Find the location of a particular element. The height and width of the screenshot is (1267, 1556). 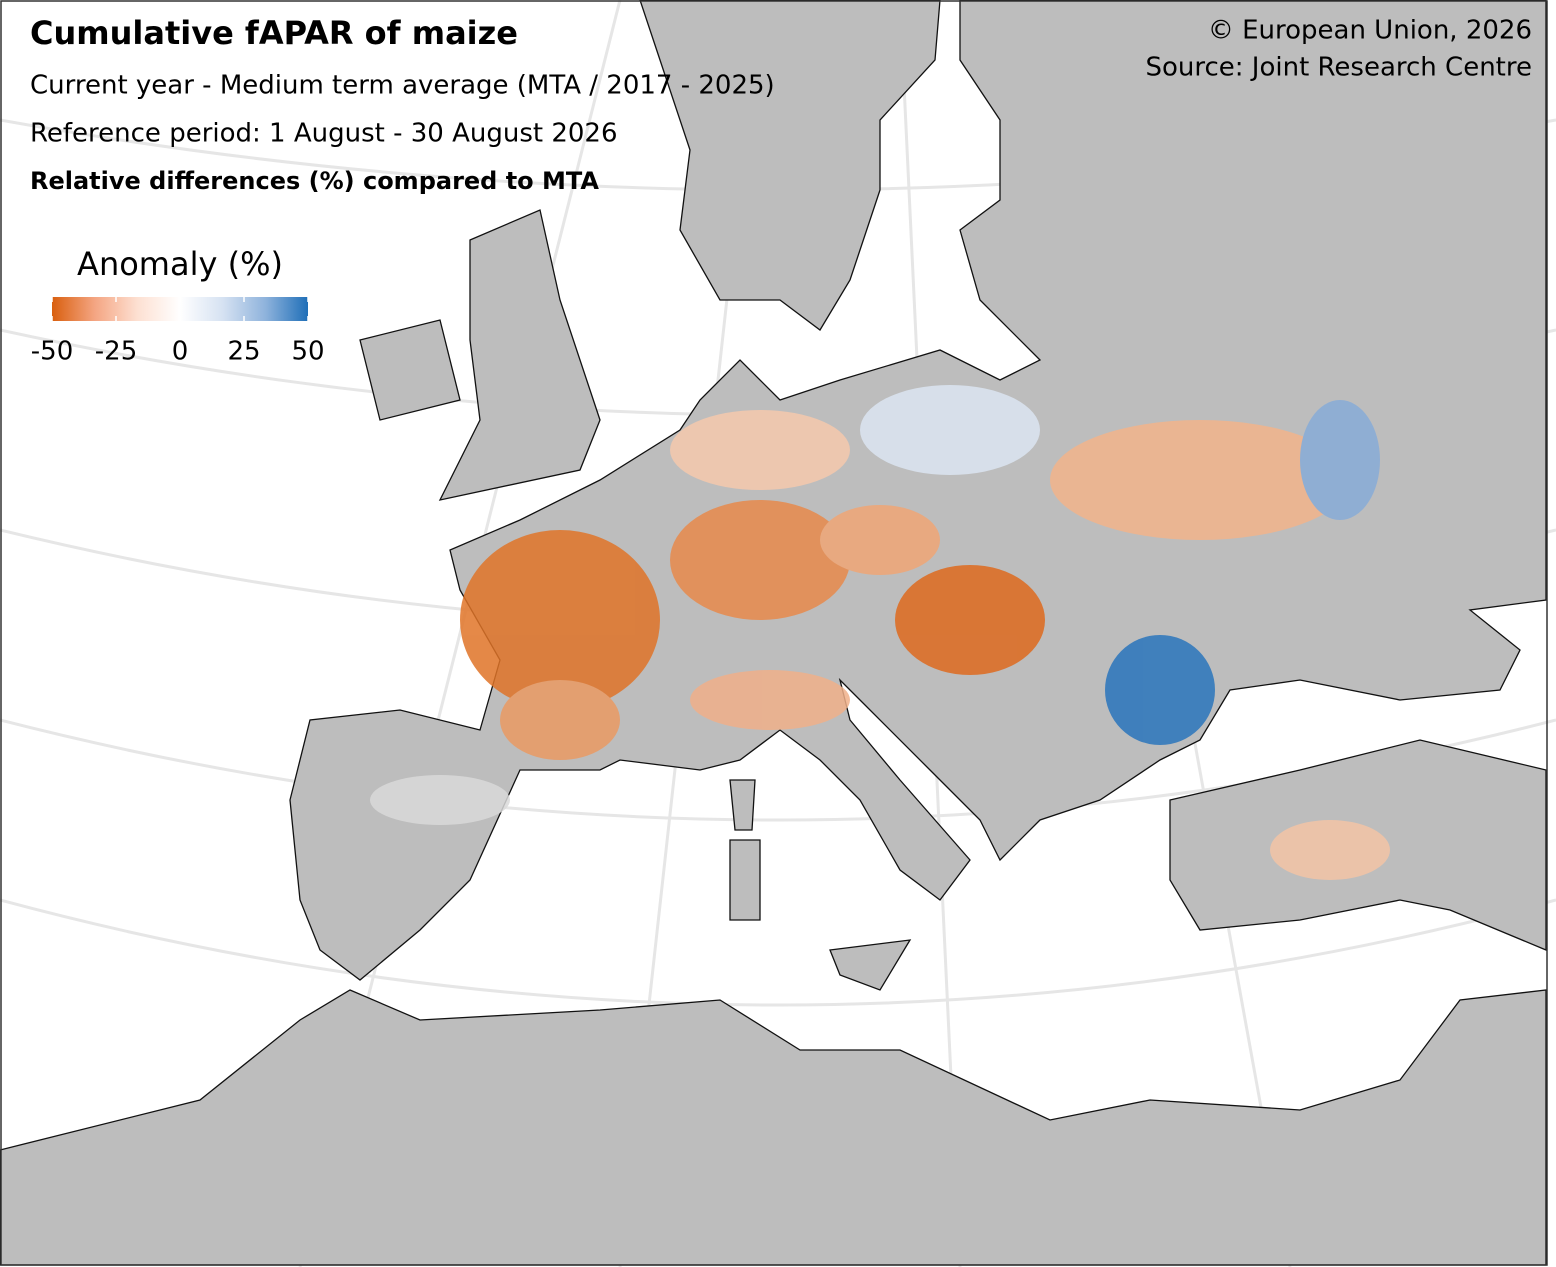

note: Relative differences (%) compared to MTA is located at coordinates (314, 181).